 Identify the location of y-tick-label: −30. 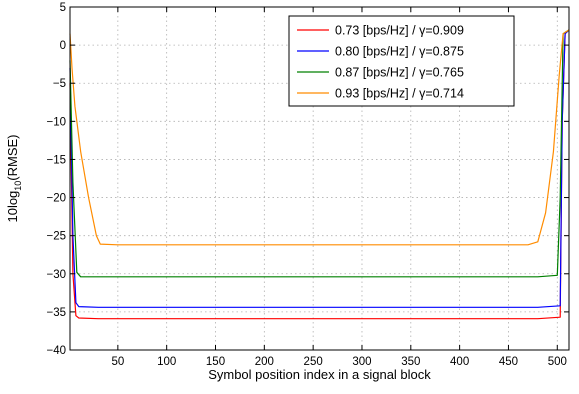
(56, 275).